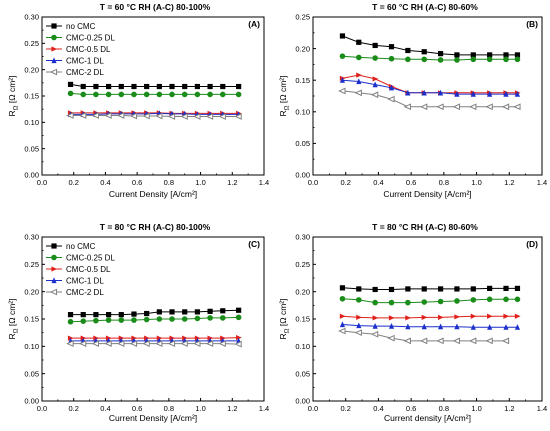  I want to click on panel-label: (A), so click(254, 24).